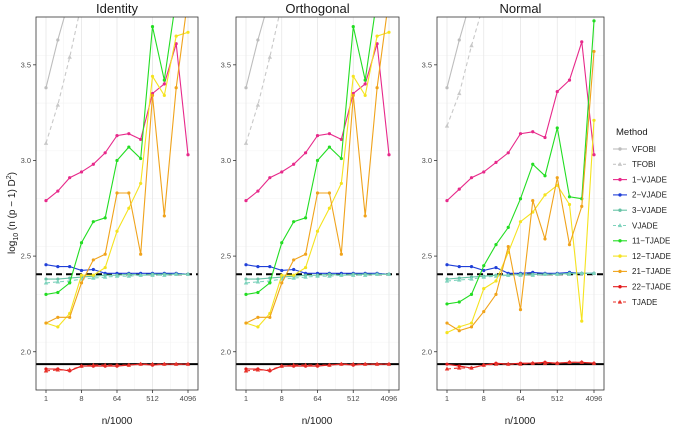 Image resolution: width=677 pixels, height=429 pixels. I want to click on y-tick-label: 2.5, so click(26, 256).